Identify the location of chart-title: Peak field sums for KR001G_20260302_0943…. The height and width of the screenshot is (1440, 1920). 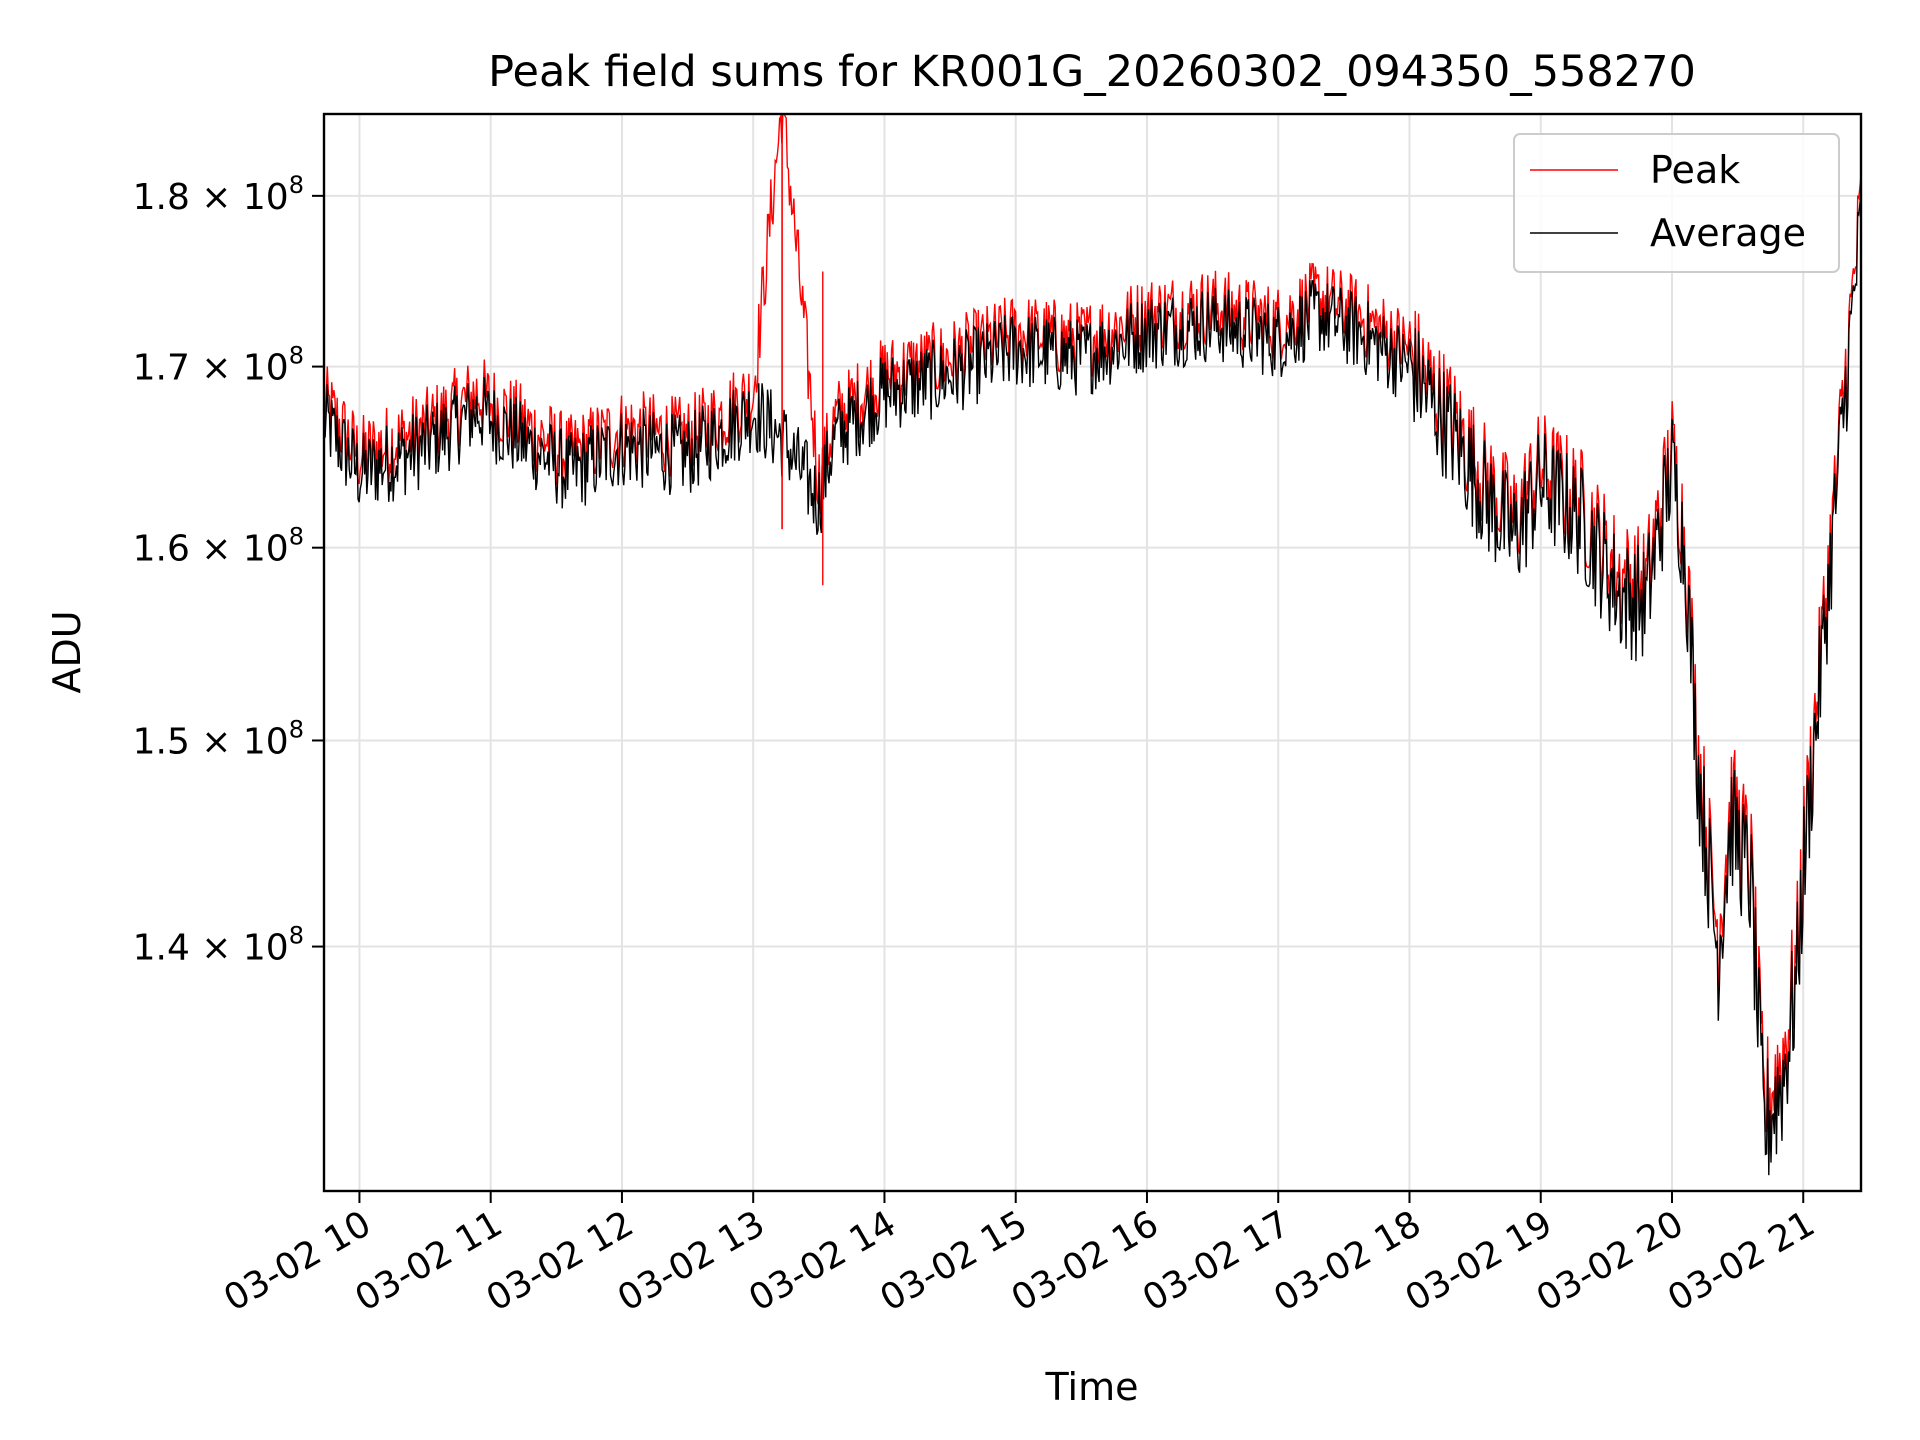
(1092, 72).